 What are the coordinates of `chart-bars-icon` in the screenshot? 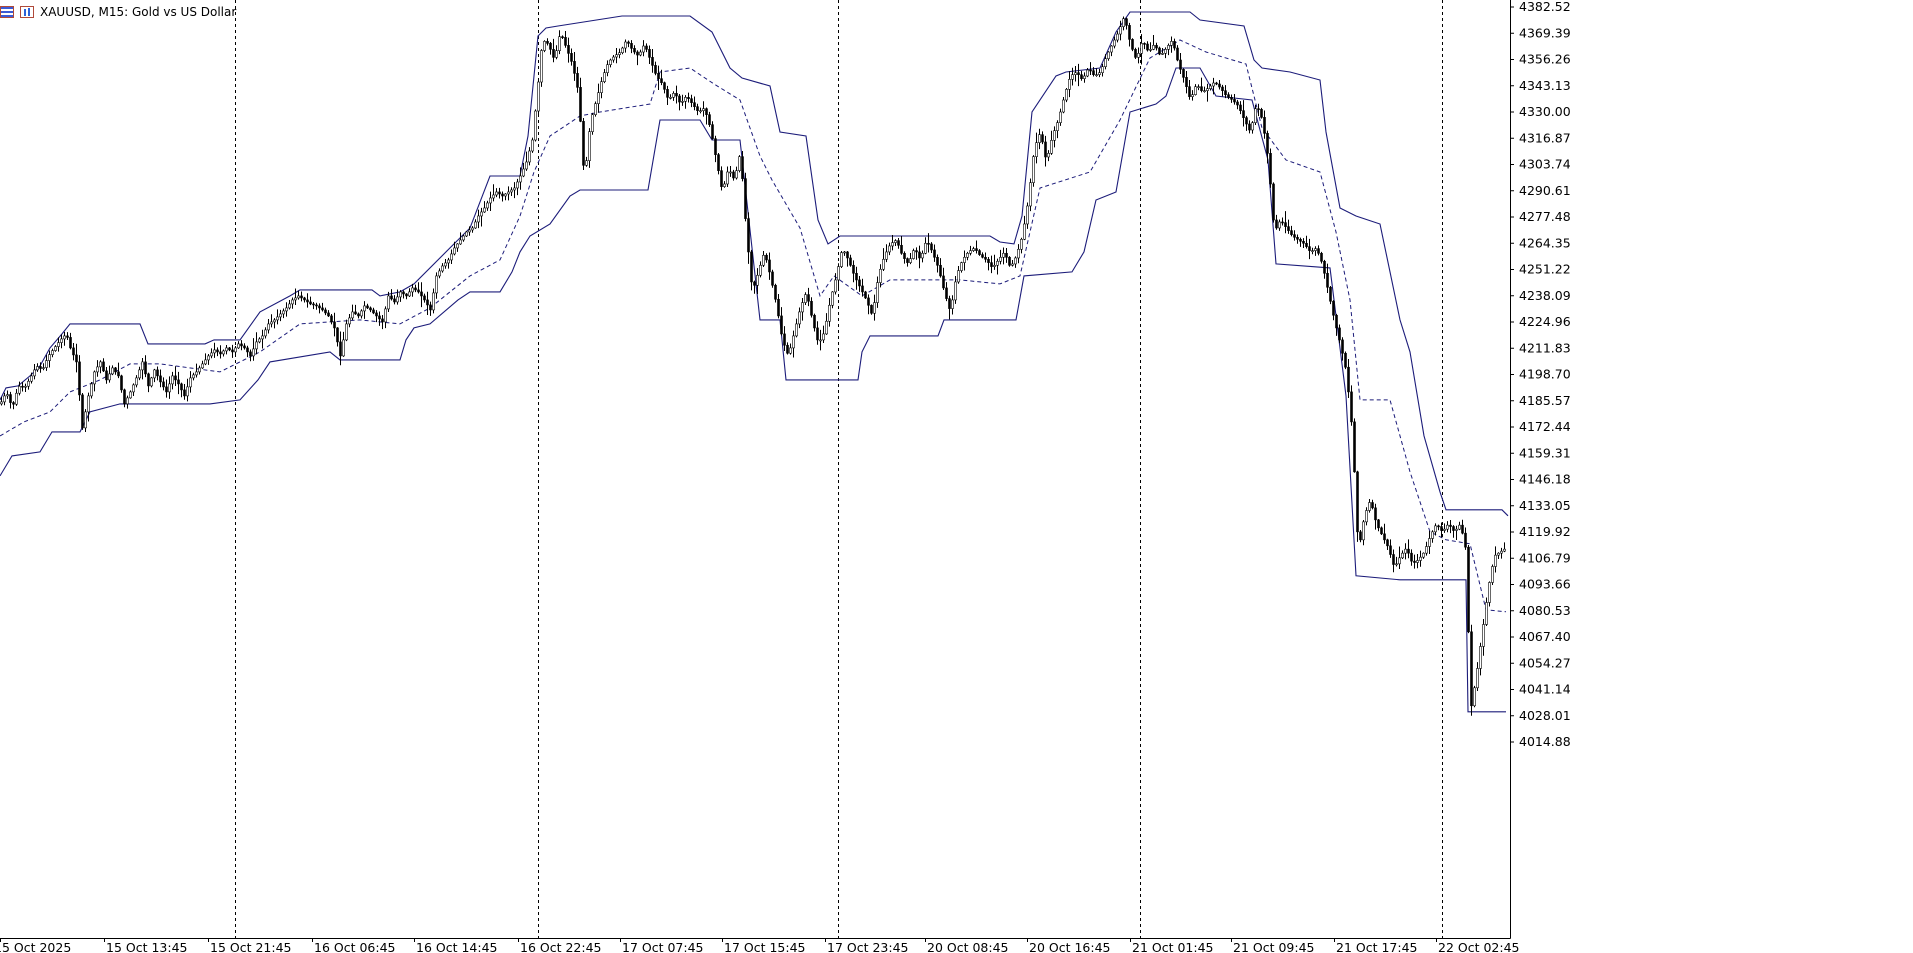 It's located at (27, 12).